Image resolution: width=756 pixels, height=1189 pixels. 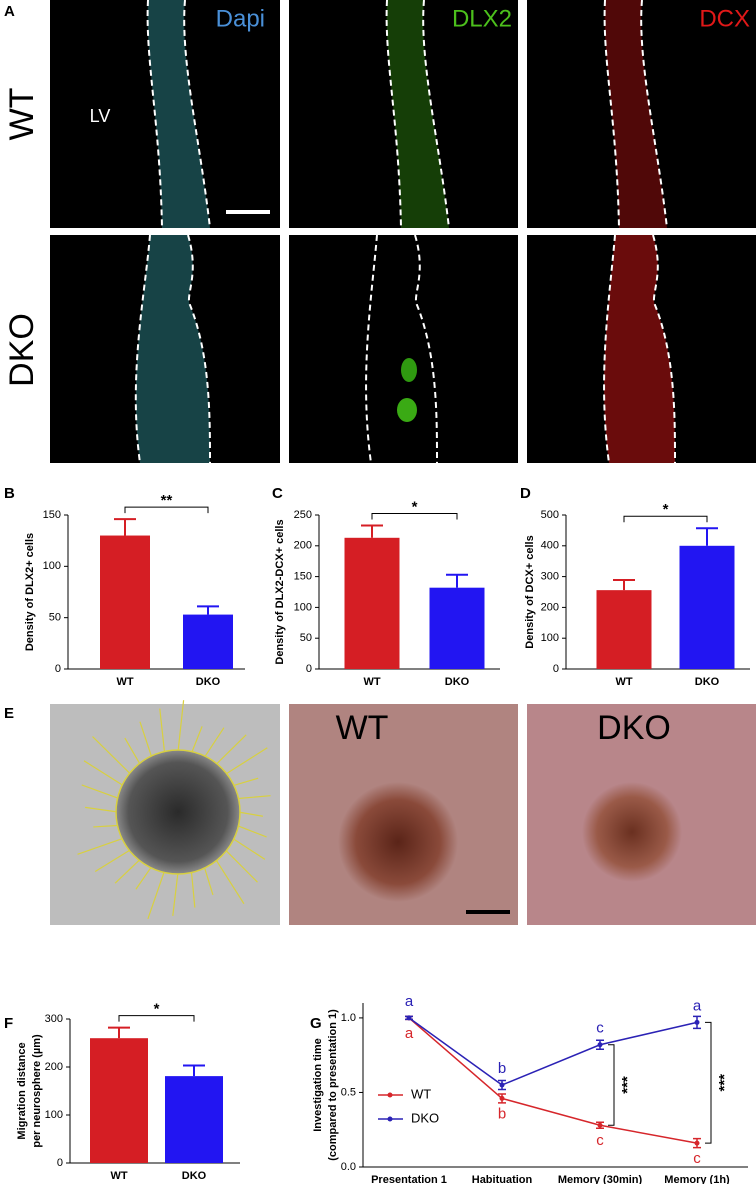 I want to click on row-label: WT, so click(x=22, y=114).